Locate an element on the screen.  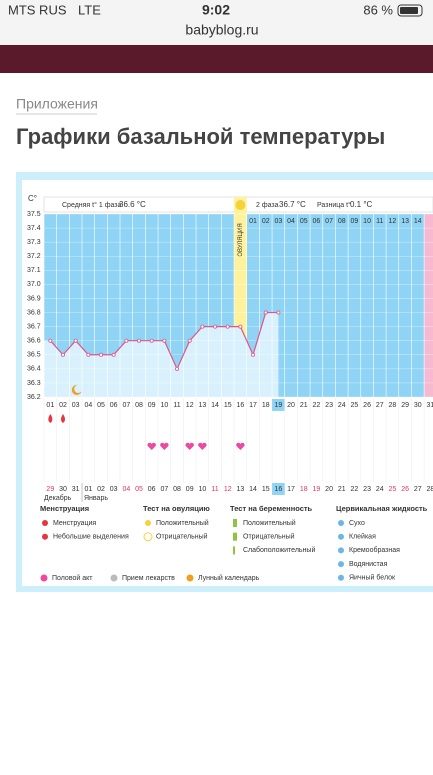
diff-value: 0.1 °C is located at coordinates (361, 204).